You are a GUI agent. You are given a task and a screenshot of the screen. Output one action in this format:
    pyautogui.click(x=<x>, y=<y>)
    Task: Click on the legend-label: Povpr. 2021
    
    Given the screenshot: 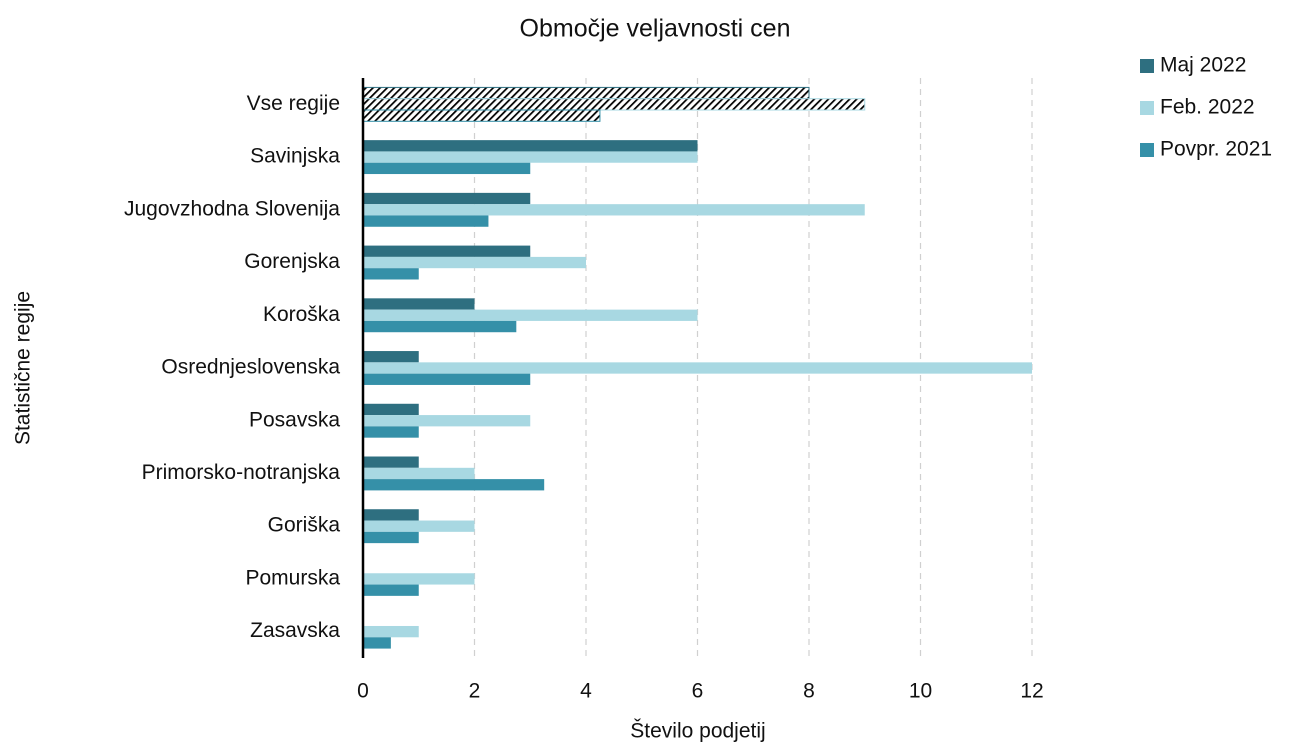 What is the action you would take?
    pyautogui.click(x=1216, y=149)
    